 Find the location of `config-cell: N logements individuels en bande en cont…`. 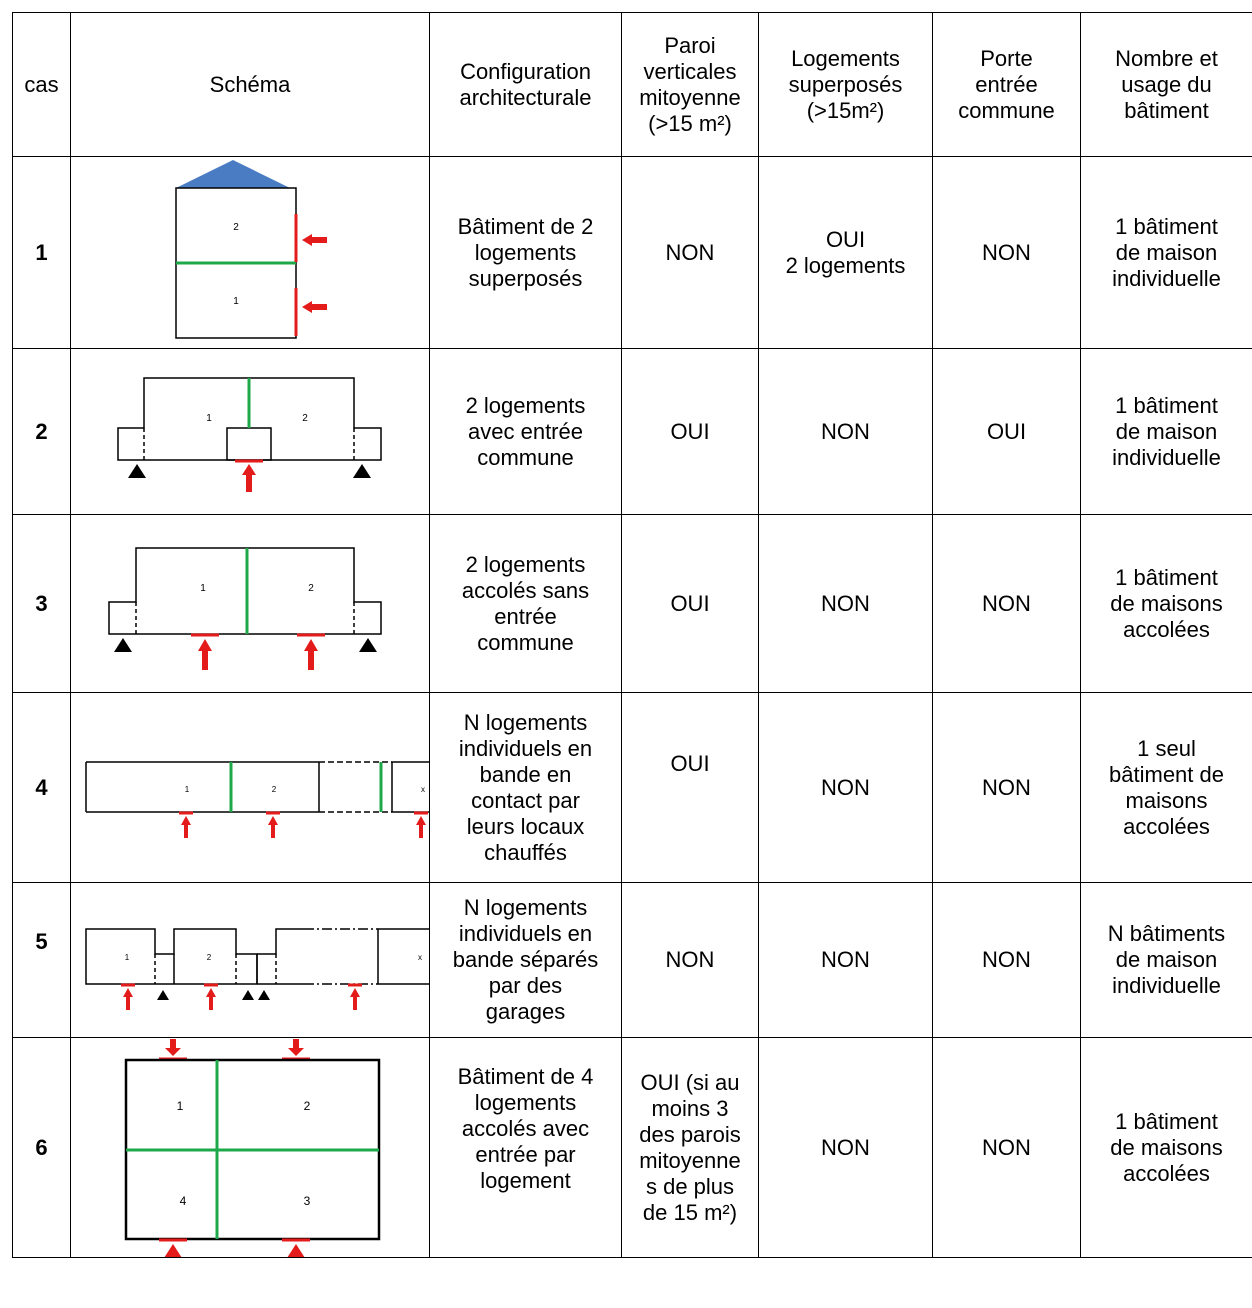

config-cell: N logements individuels en bande en cont… is located at coordinates (525, 787).